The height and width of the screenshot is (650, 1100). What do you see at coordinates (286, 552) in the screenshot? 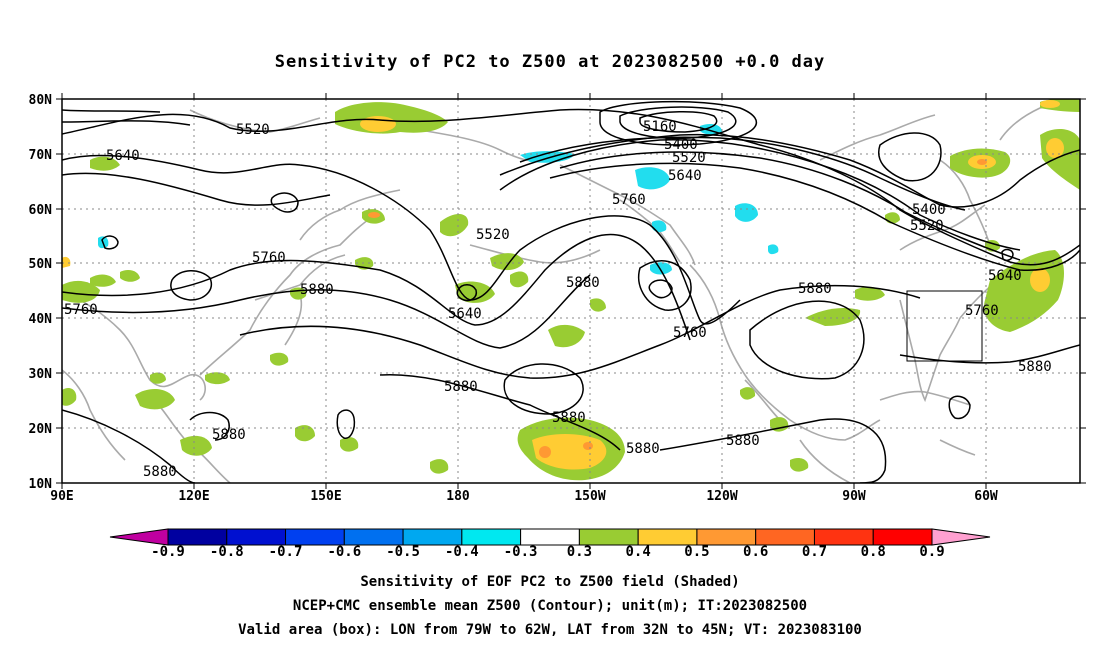
I see `colorbar-label: -0.7` at bounding box center [286, 552].